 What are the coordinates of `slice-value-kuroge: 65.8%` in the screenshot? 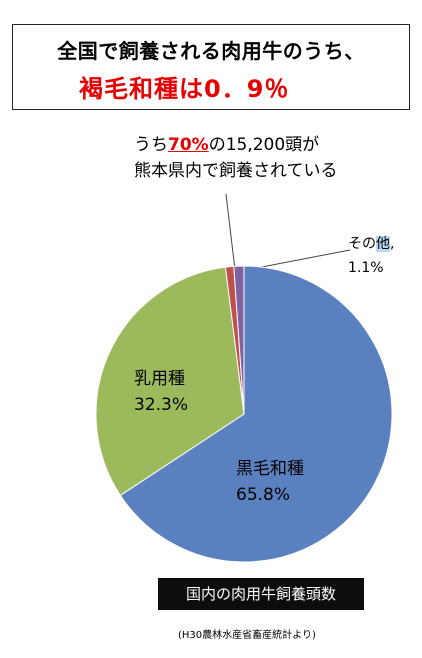 It's located at (263, 495).